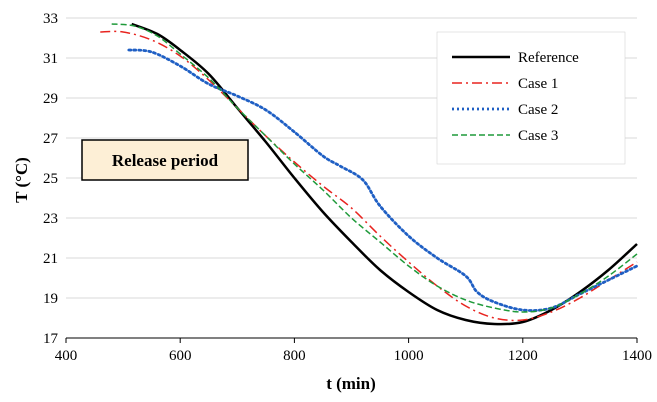 This screenshot has height=402, width=657. I want to click on legend-label-reference: Reference, so click(548, 58).